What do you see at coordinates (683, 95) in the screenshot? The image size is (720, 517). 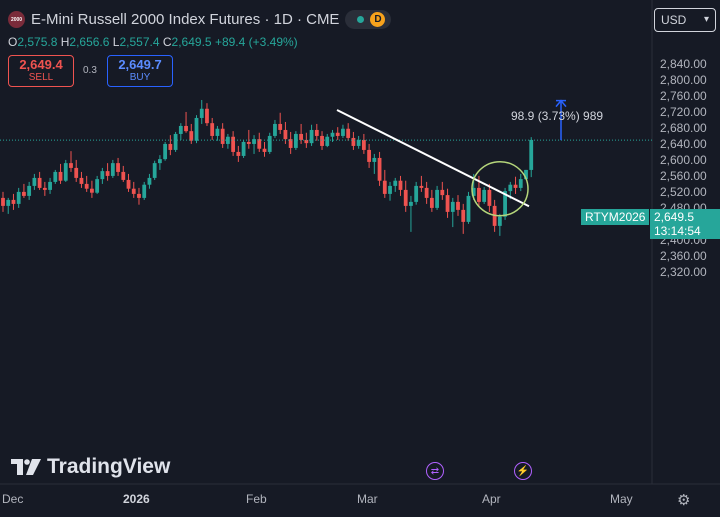 I see `y-tick-label: 2,760.00` at bounding box center [683, 95].